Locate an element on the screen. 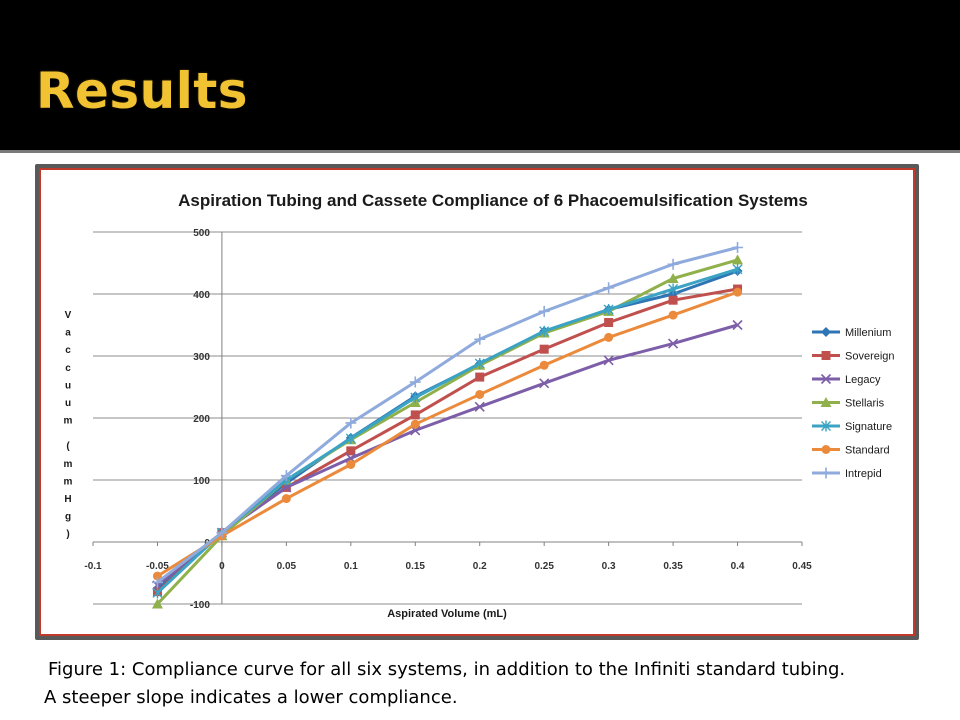  y-tick-label: 200 is located at coordinates (201, 419).